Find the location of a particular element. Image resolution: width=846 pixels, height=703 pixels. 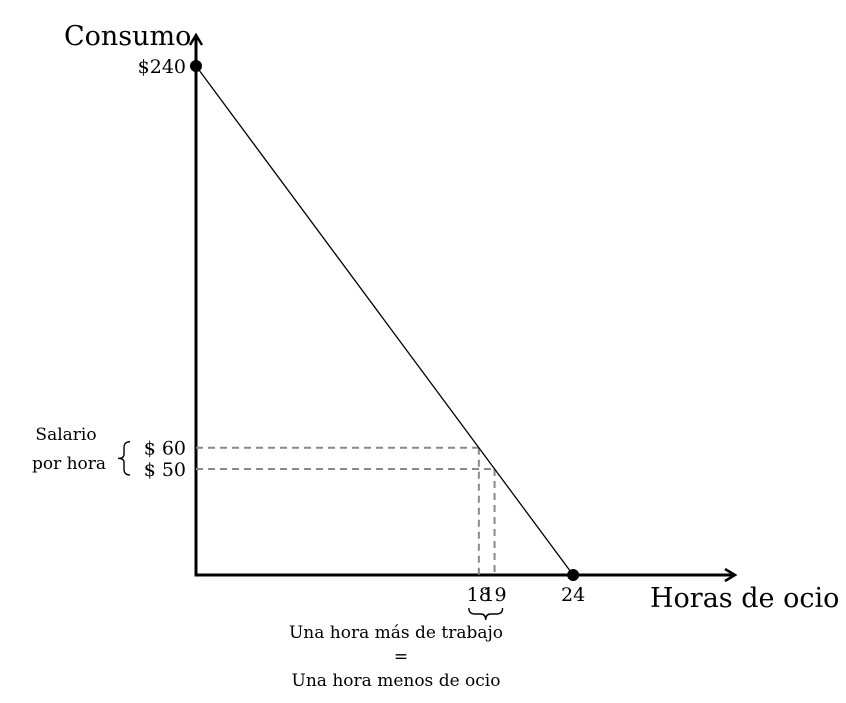

reference-dashed-lines is located at coordinates (346, 510).